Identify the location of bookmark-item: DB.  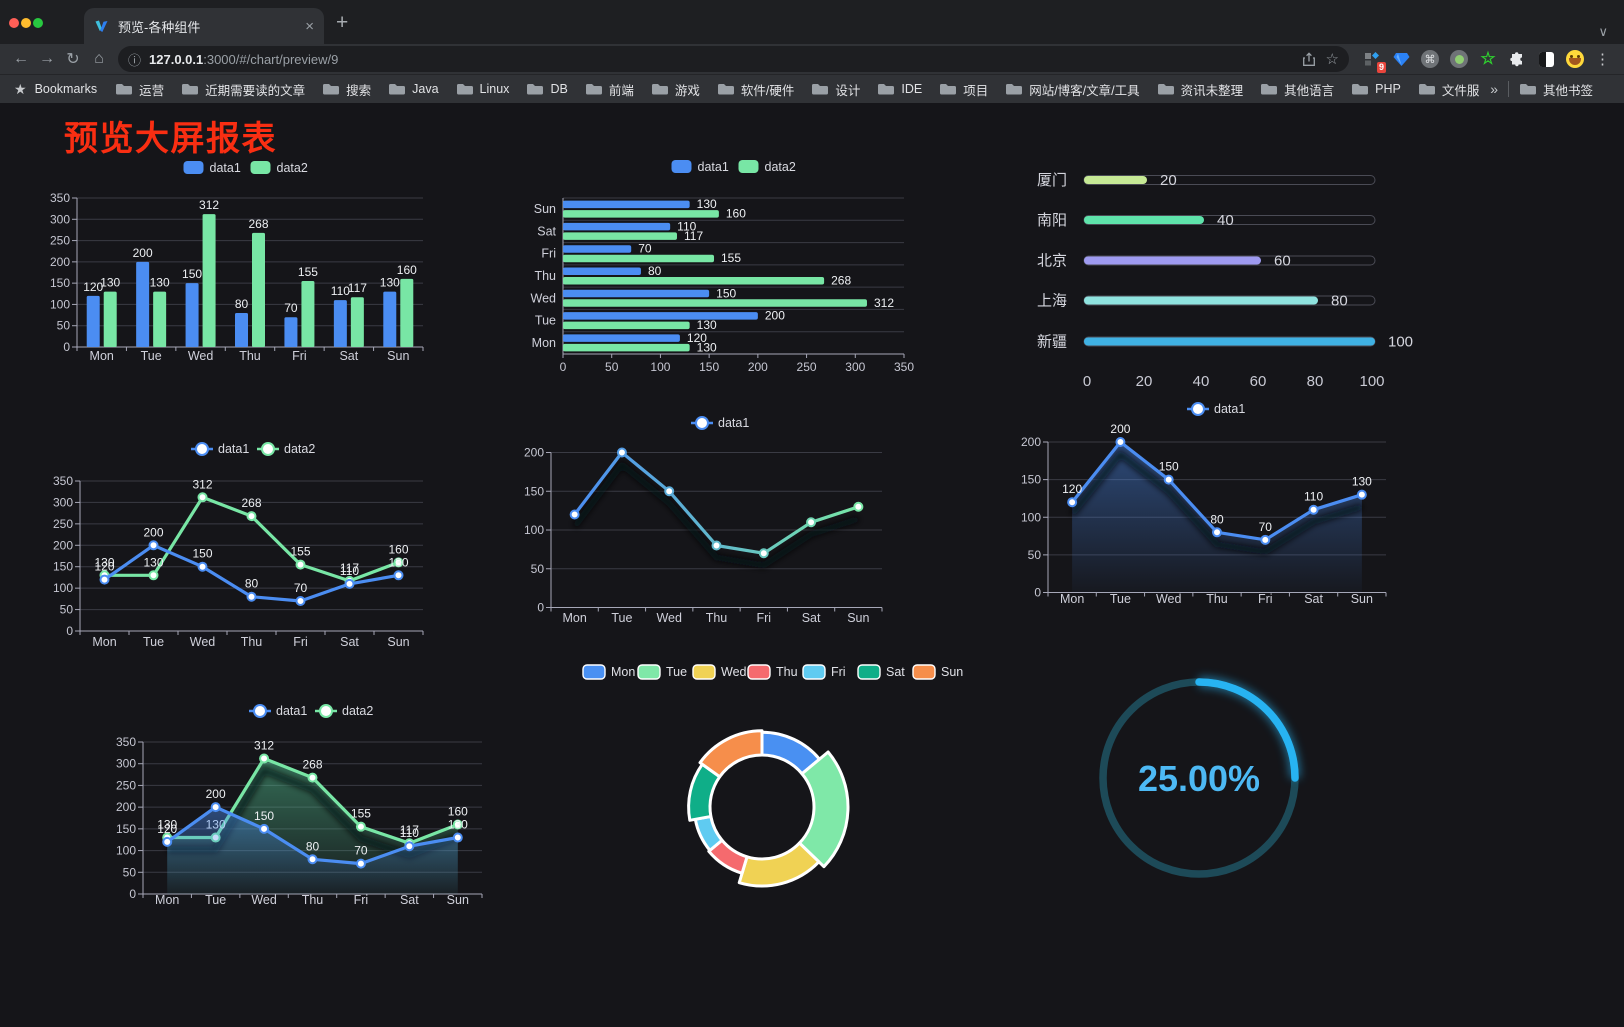
(547, 89).